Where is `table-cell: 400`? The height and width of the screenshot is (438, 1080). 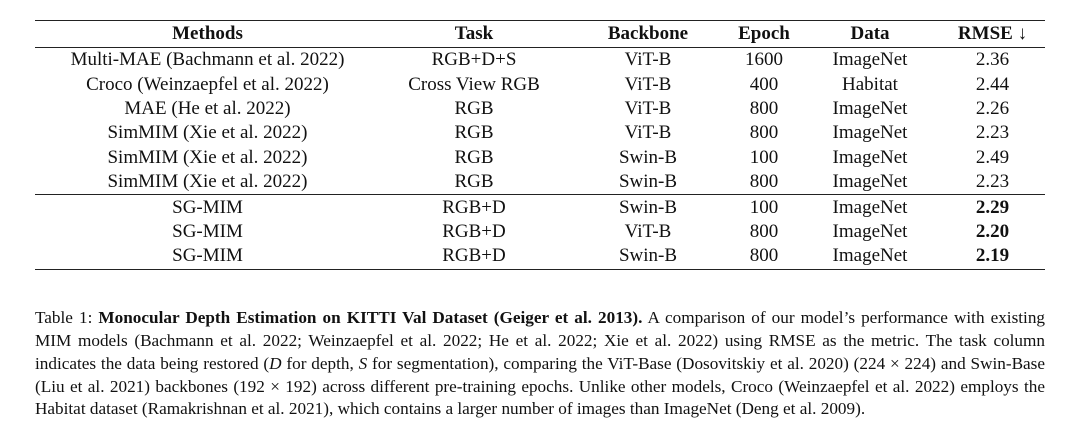
table-cell: 400 is located at coordinates (764, 84).